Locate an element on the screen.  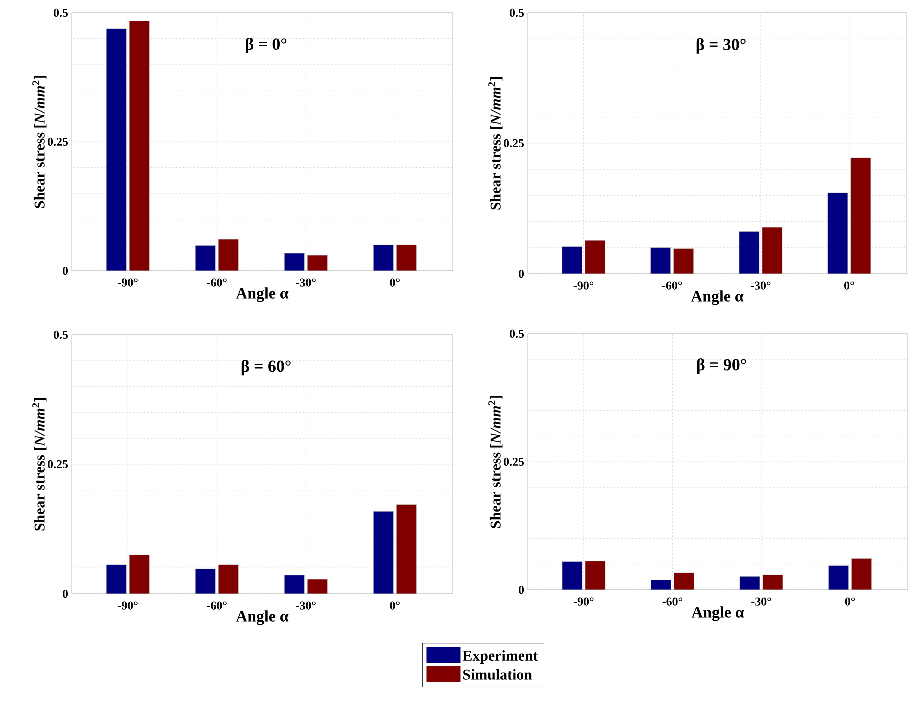
text: β = 90° is located at coordinates (721, 366).